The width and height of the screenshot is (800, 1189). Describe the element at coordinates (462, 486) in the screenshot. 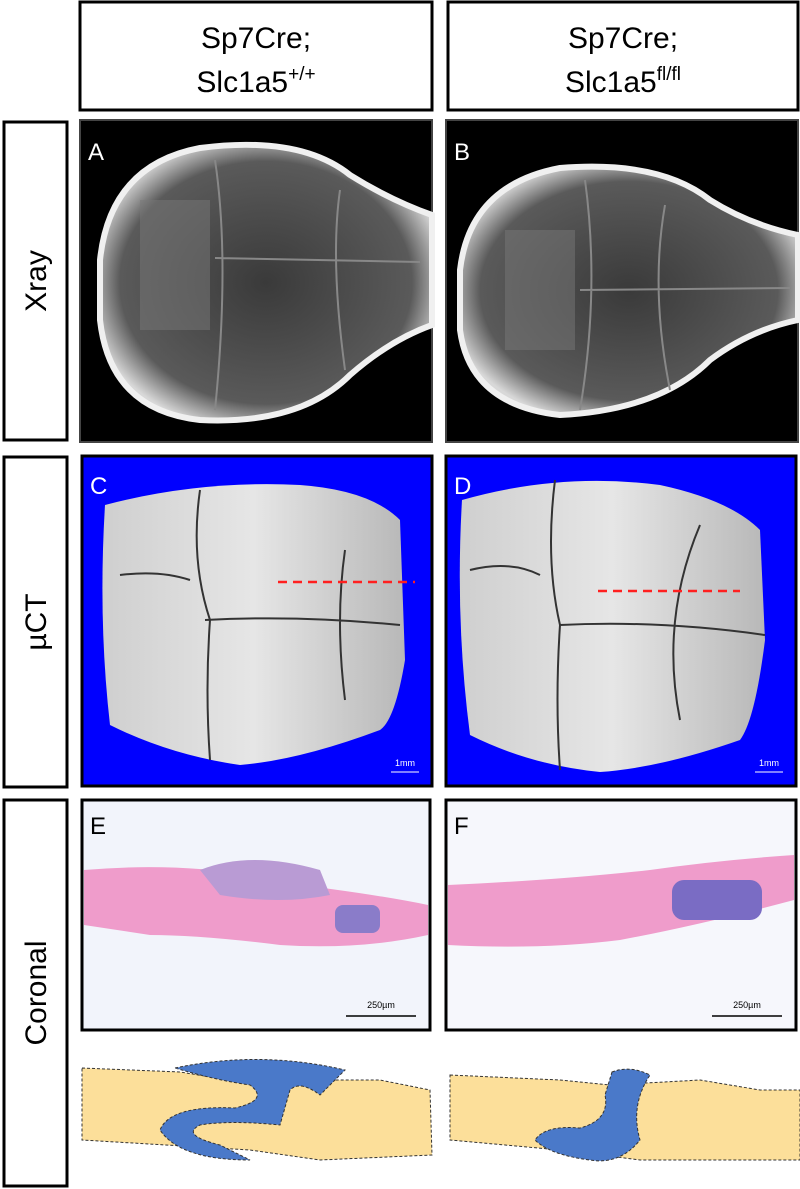

I see `panel-letter: D` at that location.